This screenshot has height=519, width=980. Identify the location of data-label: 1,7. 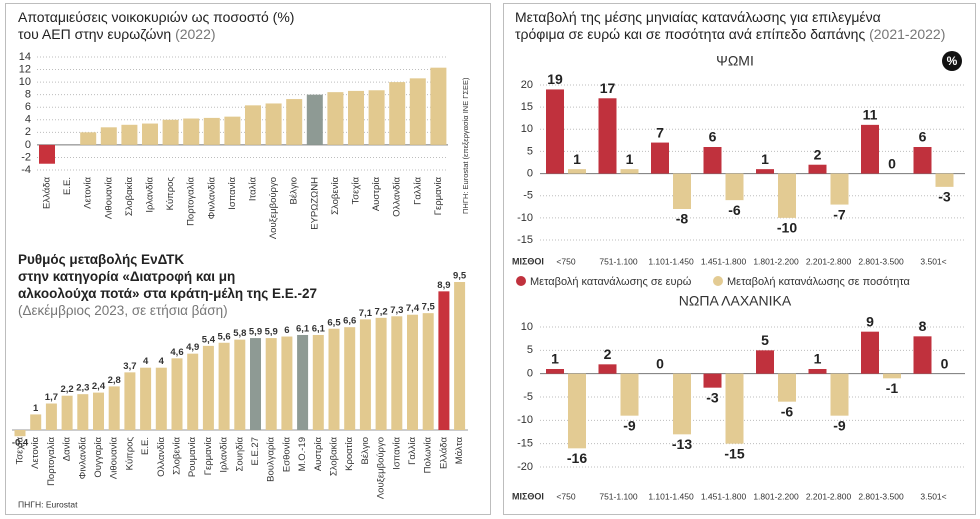
(51, 397).